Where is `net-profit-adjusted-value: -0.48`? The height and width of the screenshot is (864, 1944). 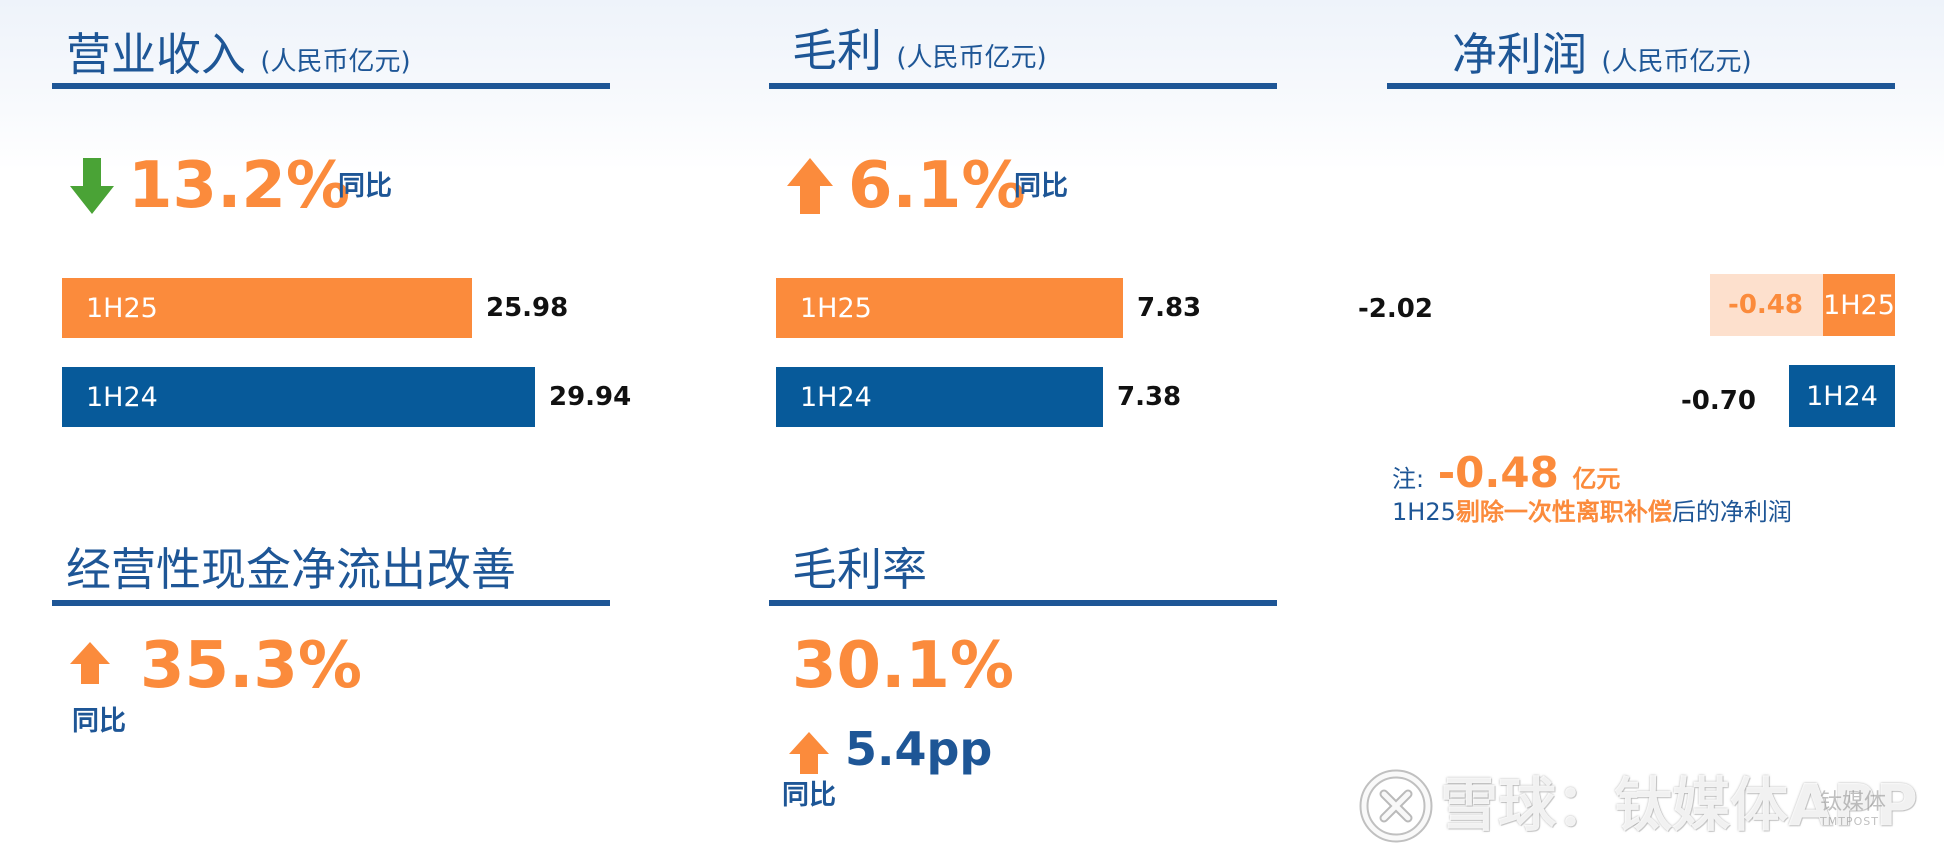
net-profit-adjusted-value: -0.48 is located at coordinates (1765, 305).